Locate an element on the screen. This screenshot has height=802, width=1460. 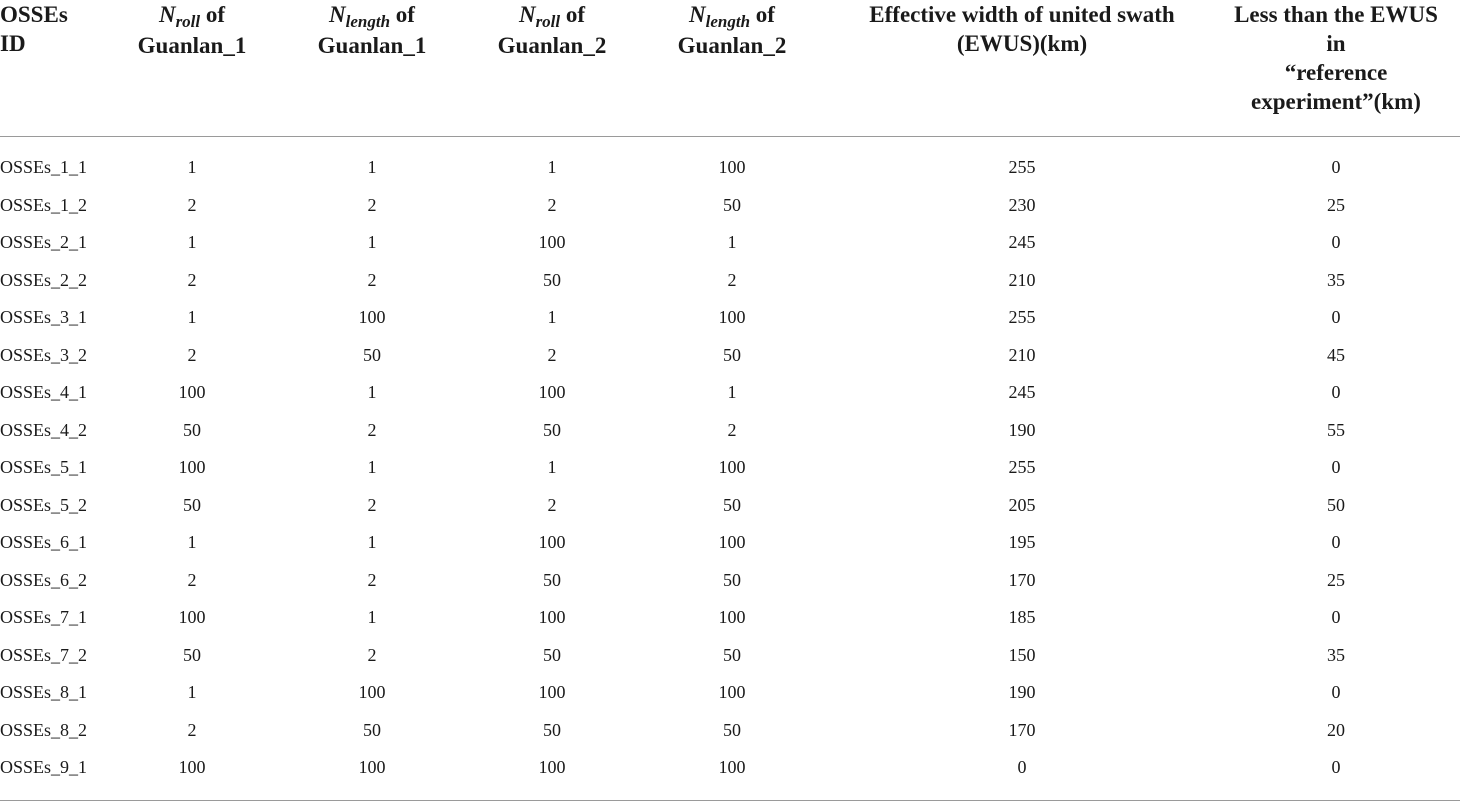
cell-osses-id: OSSEs_4_2 is located at coordinates (44, 429).